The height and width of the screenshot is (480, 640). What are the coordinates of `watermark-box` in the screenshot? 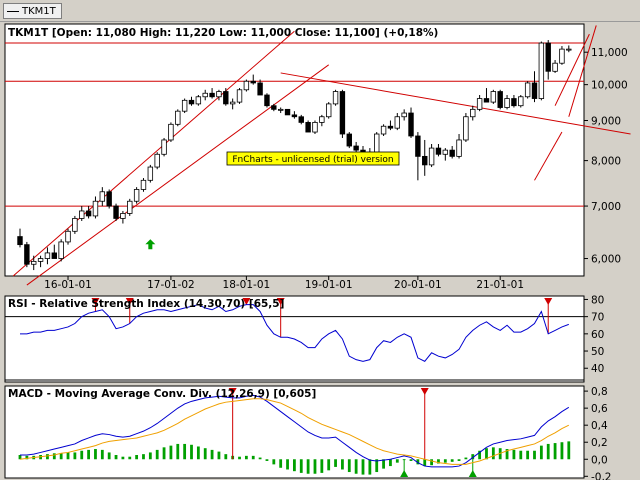 It's located at (313, 158).